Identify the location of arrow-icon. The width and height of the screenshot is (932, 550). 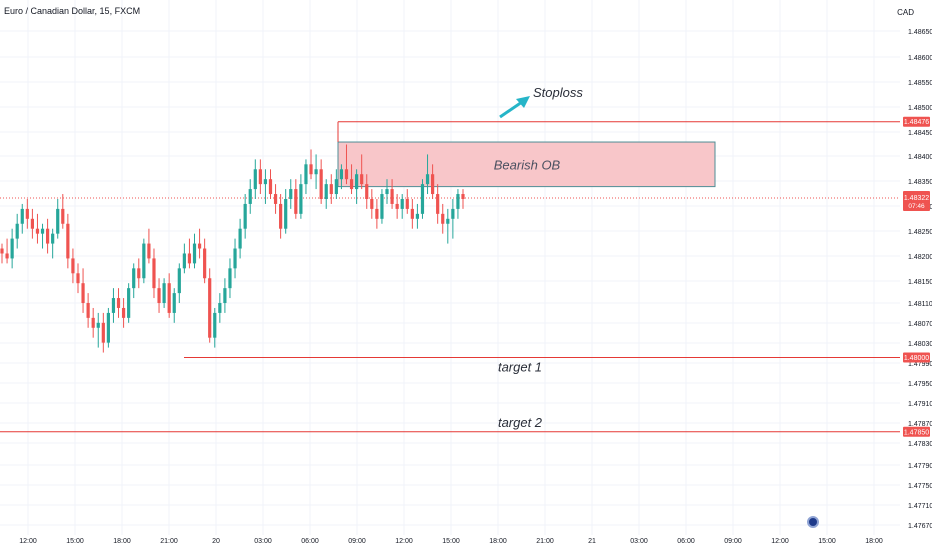
(514, 107).